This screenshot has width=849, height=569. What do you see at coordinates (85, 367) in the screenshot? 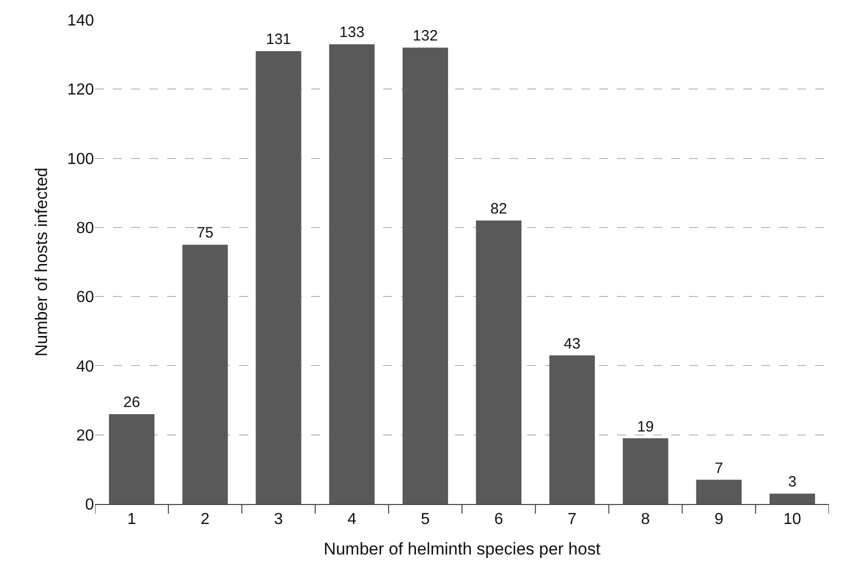
I see `y-tick-label: 40` at bounding box center [85, 367].